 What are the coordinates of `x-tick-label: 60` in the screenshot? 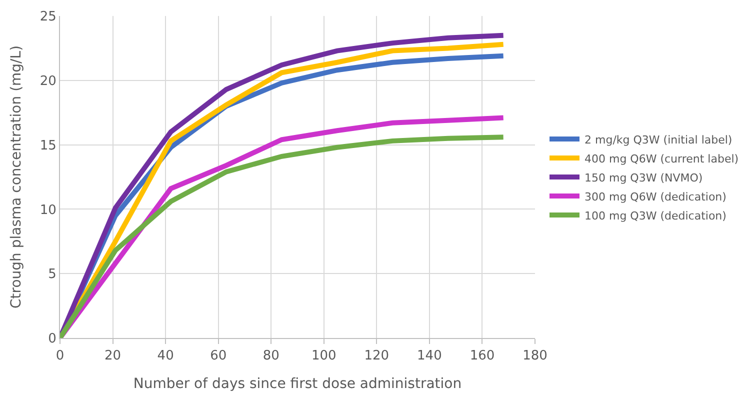 It's located at (218, 356).